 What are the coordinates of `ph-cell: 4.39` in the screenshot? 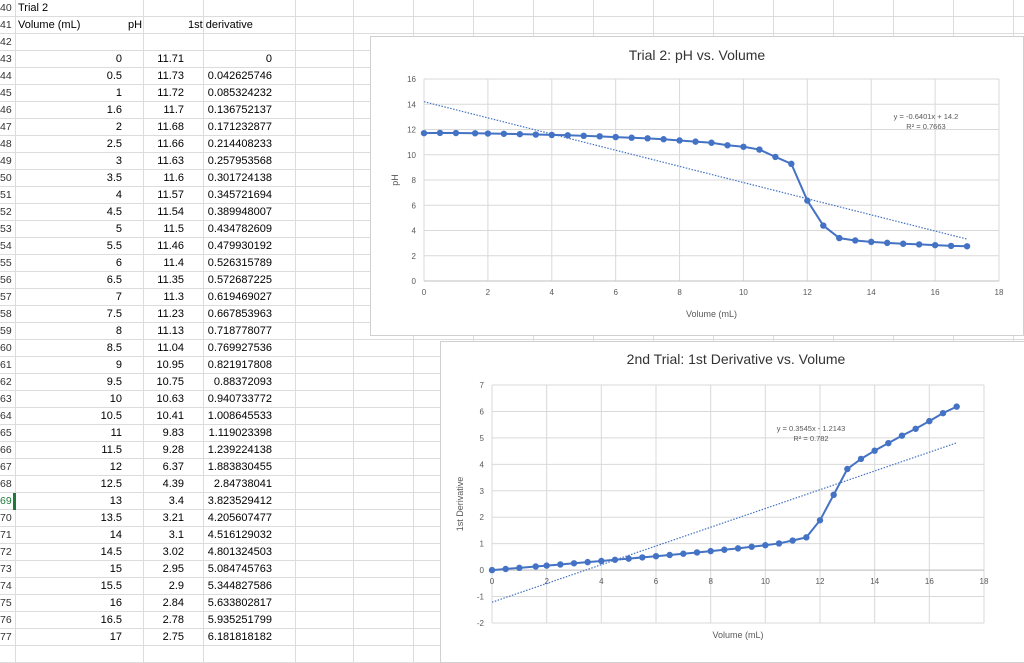 It's located at (173, 484).